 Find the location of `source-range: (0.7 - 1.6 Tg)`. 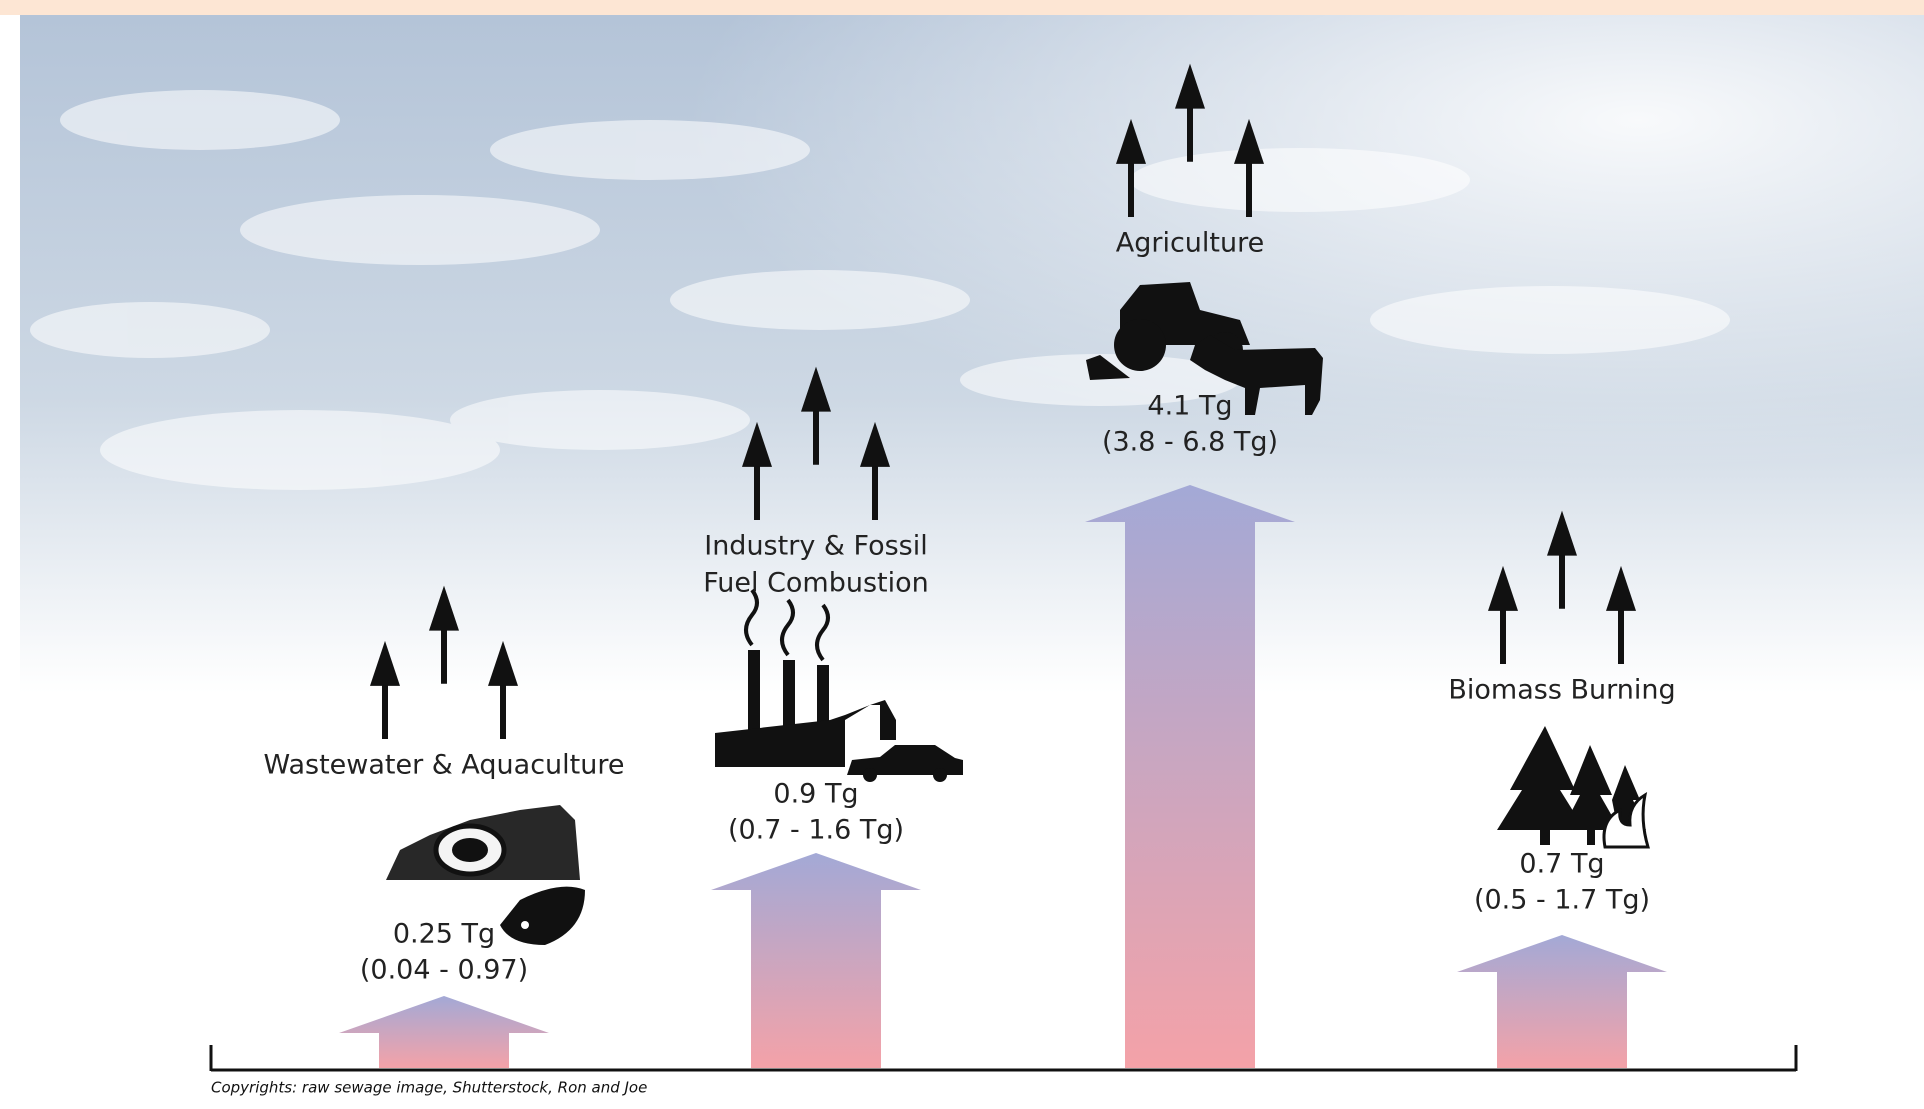

source-range: (0.7 - 1.6 Tg) is located at coordinates (816, 830).